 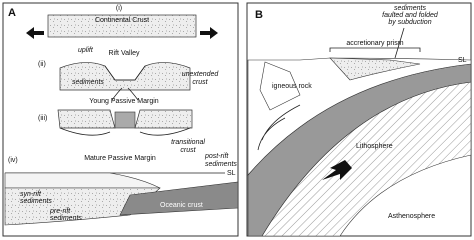 I want to click on stage-numeral: (ii), so click(x=42, y=64).